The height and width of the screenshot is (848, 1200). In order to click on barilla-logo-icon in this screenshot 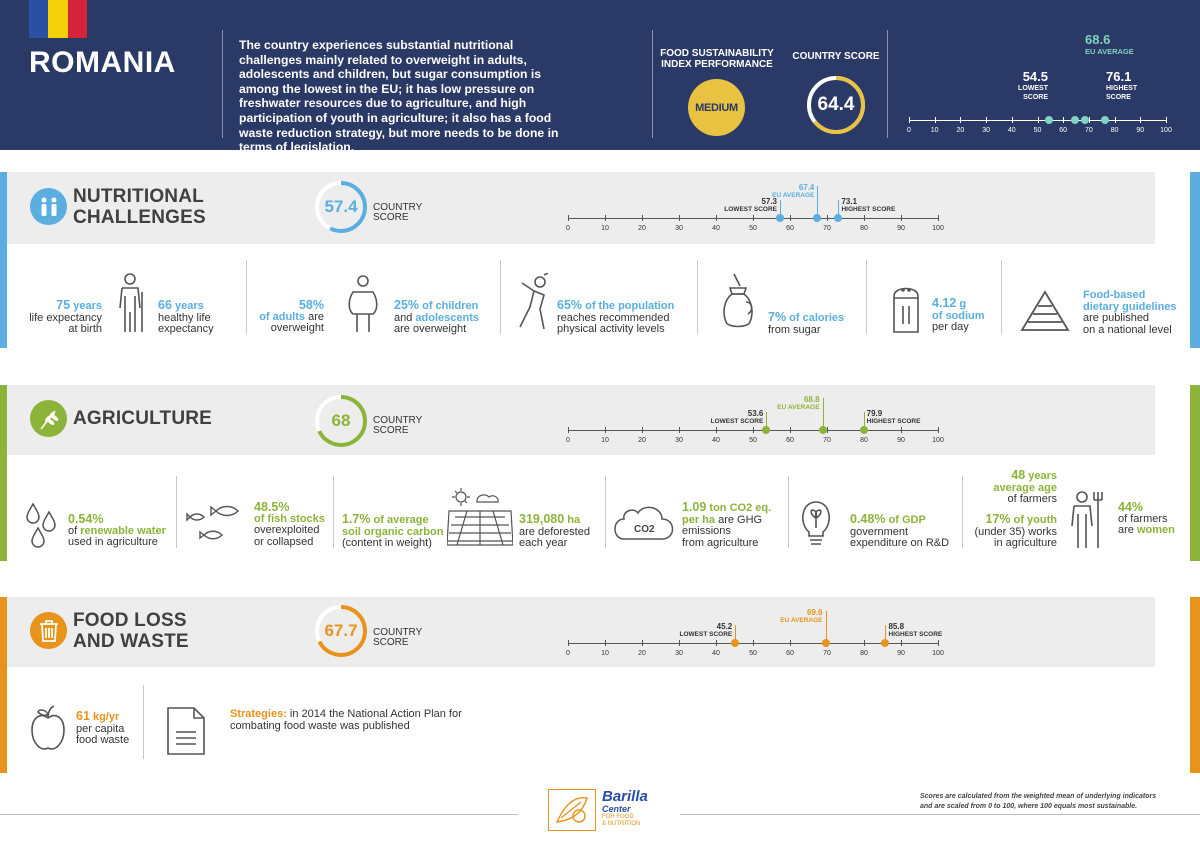, I will do `click(572, 810)`.